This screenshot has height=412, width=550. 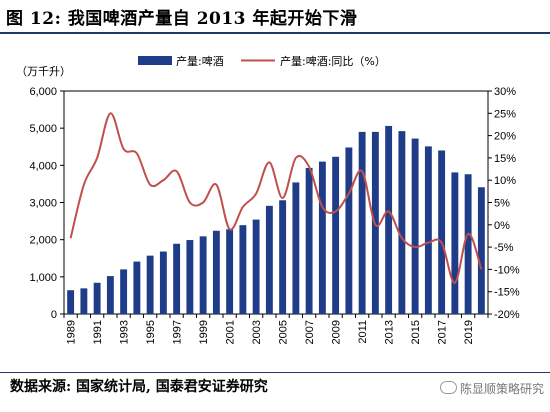 I want to click on bar-2017, so click(x=442, y=232).